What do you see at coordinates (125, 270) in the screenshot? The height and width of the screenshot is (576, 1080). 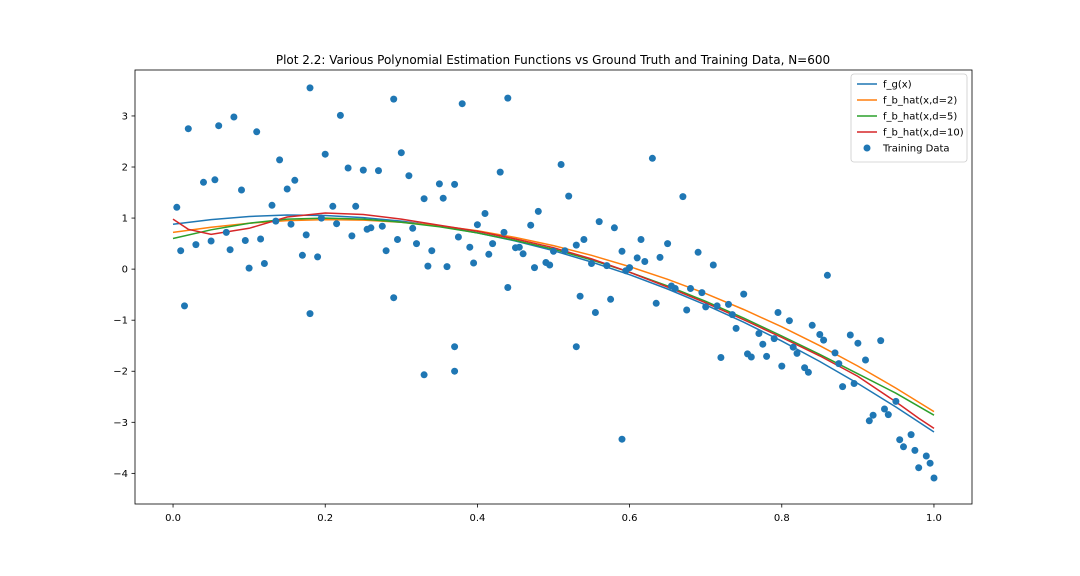 I see `y-tick-label: 0` at bounding box center [125, 270].